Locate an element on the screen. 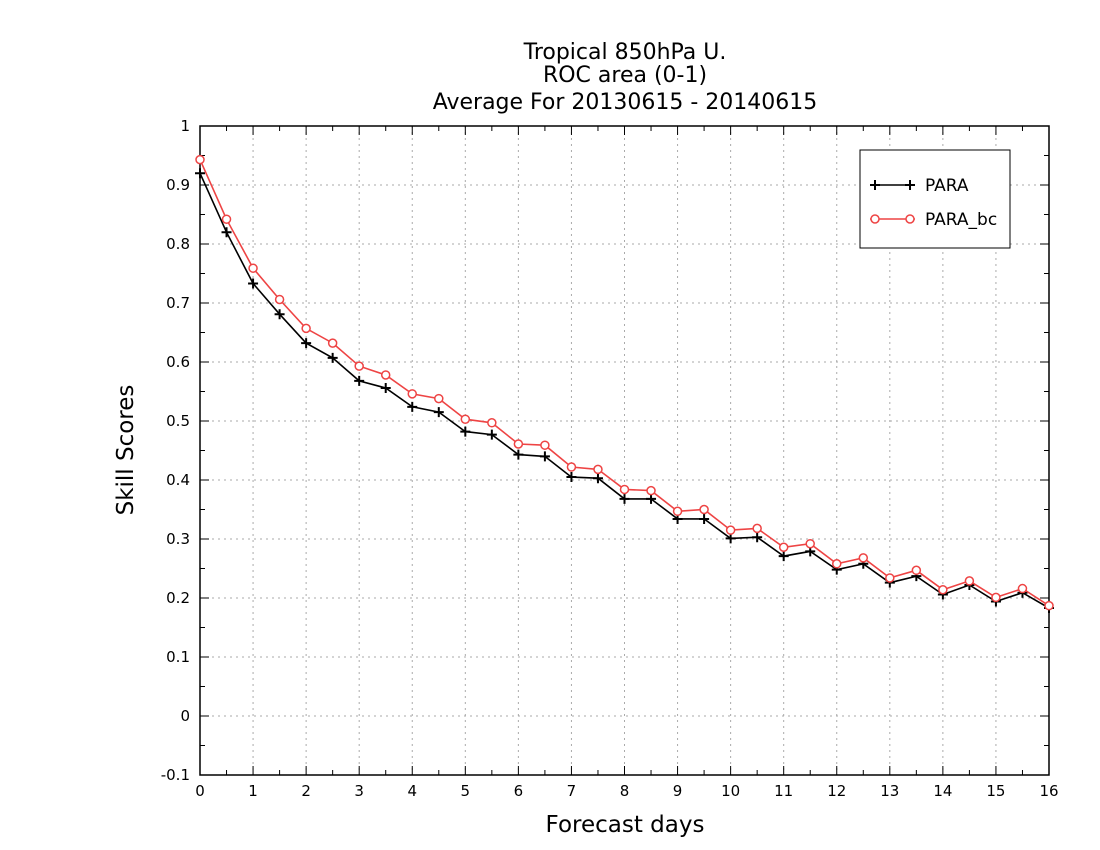 This screenshot has width=1100, height=850. y-tick-label: 0.5 is located at coordinates (178, 421).